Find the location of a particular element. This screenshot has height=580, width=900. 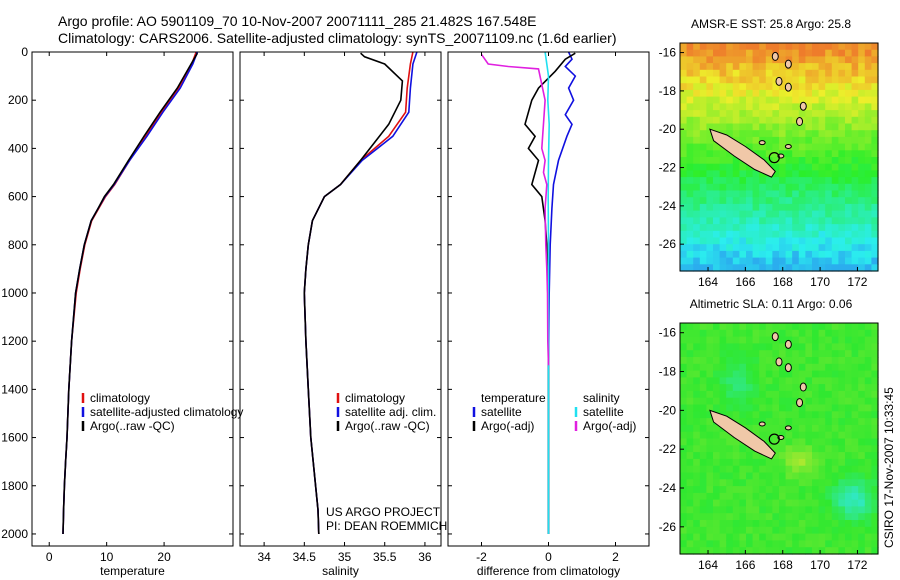

series-temperature-climatology is located at coordinates (129, 293).